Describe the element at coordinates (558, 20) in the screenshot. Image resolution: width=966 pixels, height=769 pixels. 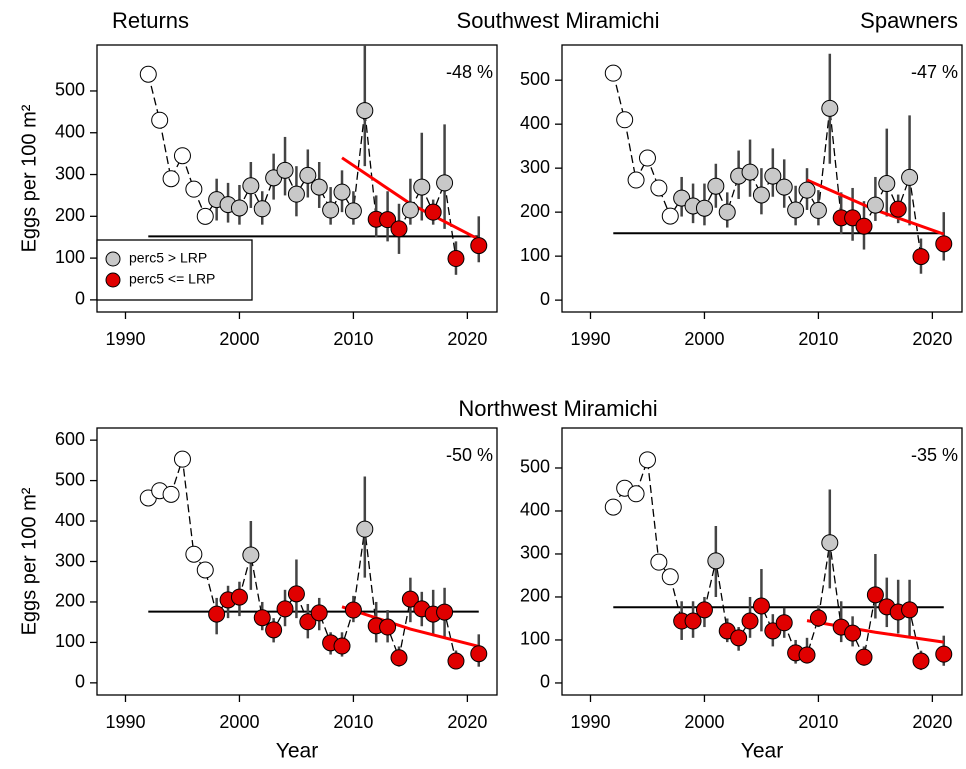
I see `row-title: Southwest Miramichi` at that location.